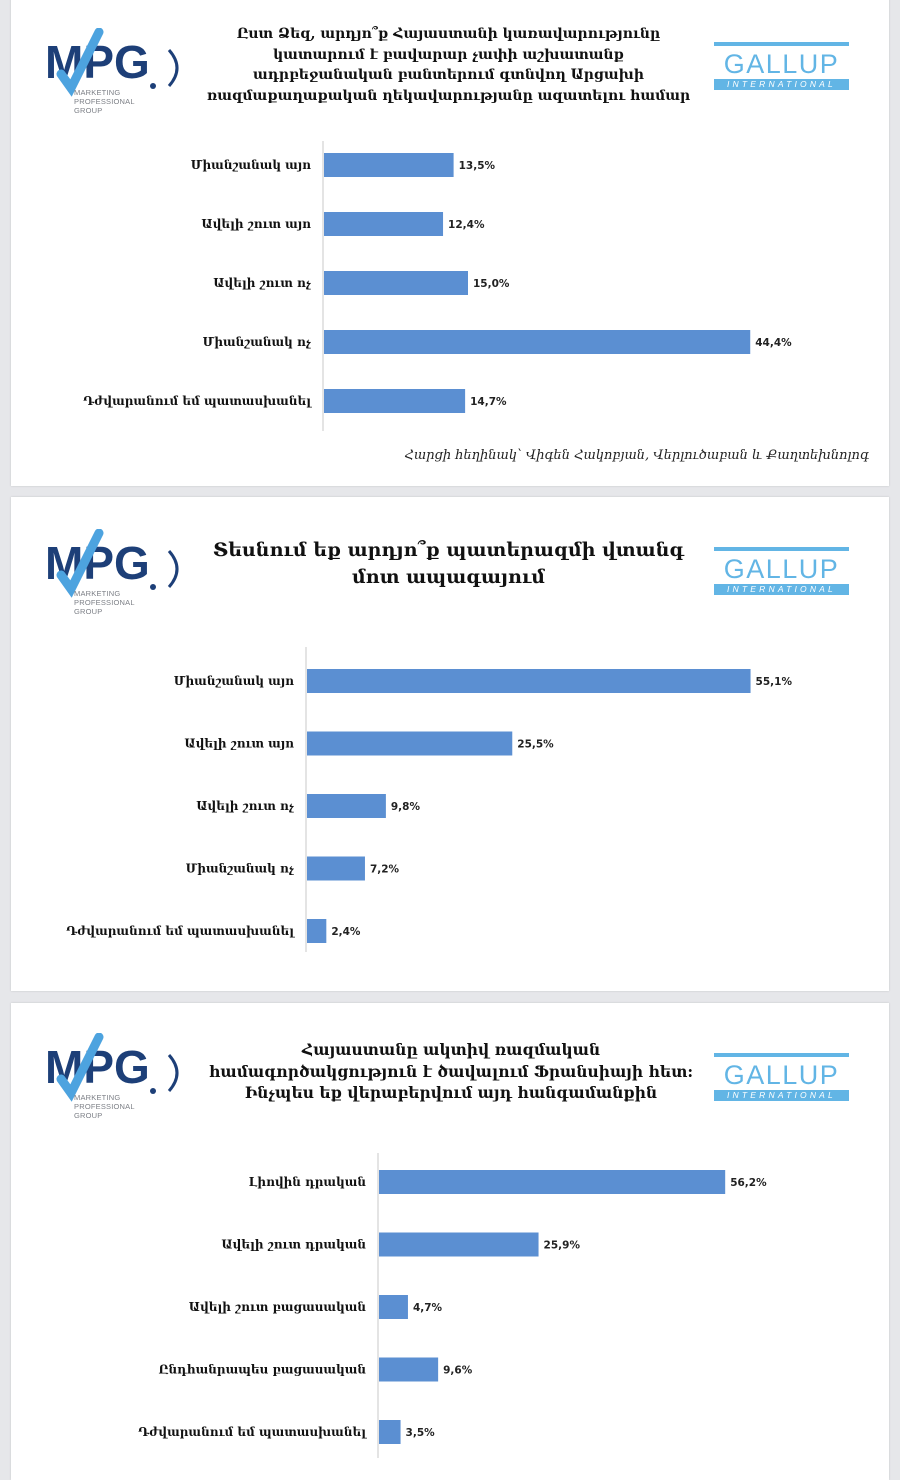 The image size is (900, 1480). I want to click on value-label: 4,7%, so click(428, 1308).